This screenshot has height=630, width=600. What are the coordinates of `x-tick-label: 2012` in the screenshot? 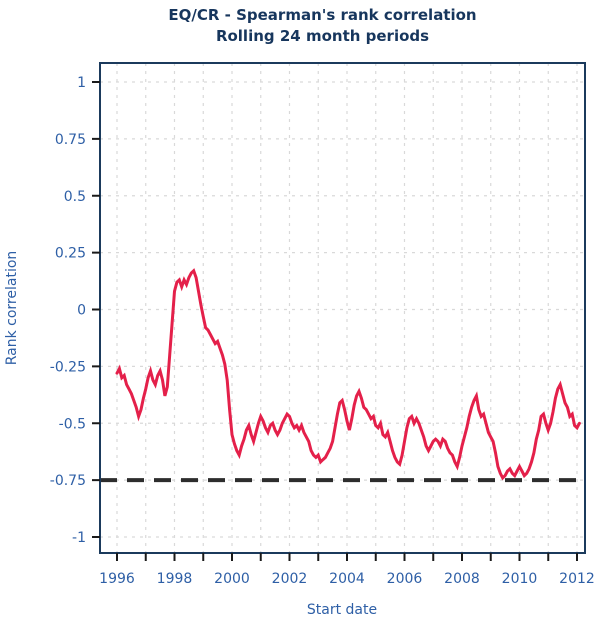 It's located at (577, 579).